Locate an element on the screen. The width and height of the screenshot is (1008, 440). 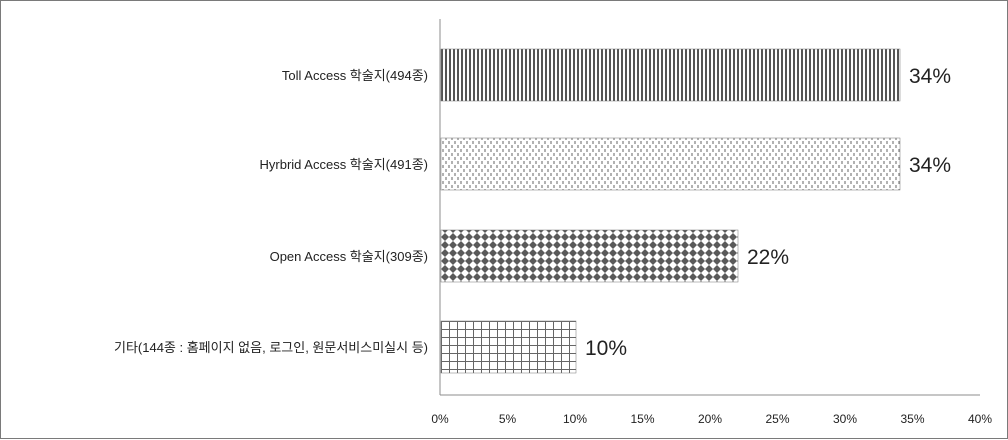
category-label: 기타(144종 : 홈페이지 없음, 로그인, 원문서비스미실시 등) is located at coordinates (271, 347).